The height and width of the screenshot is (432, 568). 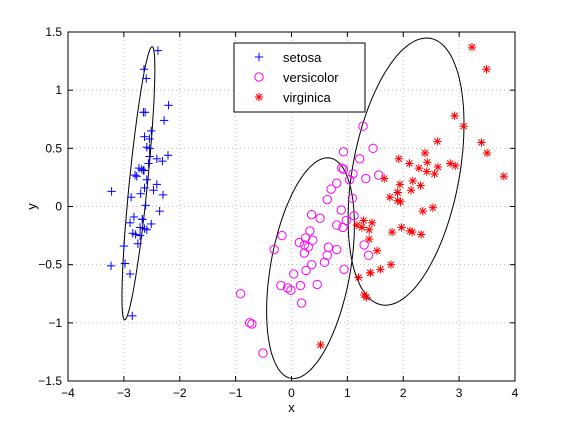 What do you see at coordinates (124, 393) in the screenshot?
I see `x-tick-label: −3` at bounding box center [124, 393].